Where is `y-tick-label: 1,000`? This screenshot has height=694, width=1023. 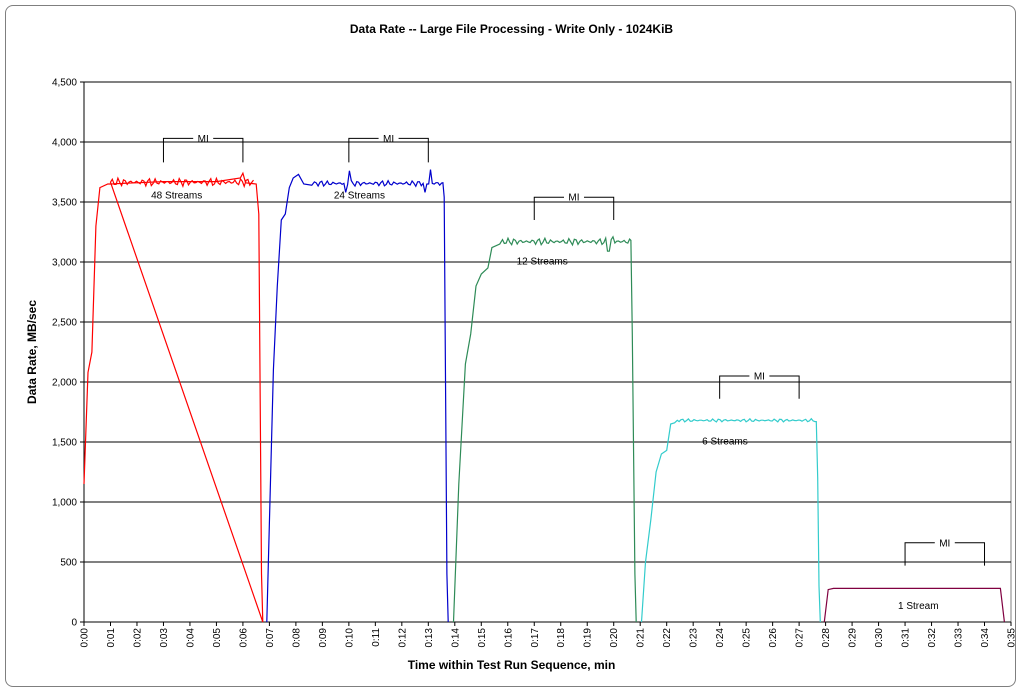 y-tick-label: 1,000 is located at coordinates (64, 503).